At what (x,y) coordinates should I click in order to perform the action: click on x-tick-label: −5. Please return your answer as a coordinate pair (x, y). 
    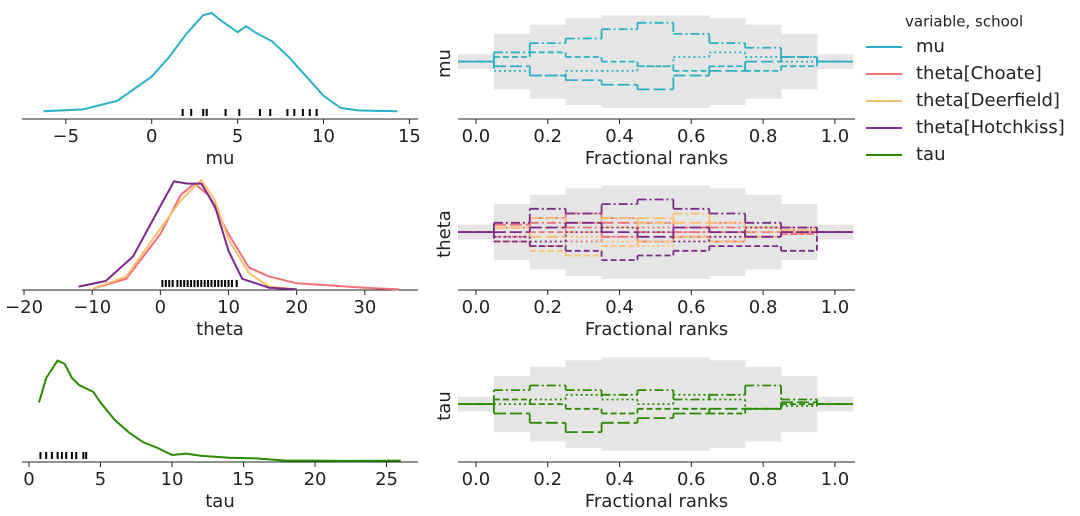
    Looking at the image, I should click on (66, 136).